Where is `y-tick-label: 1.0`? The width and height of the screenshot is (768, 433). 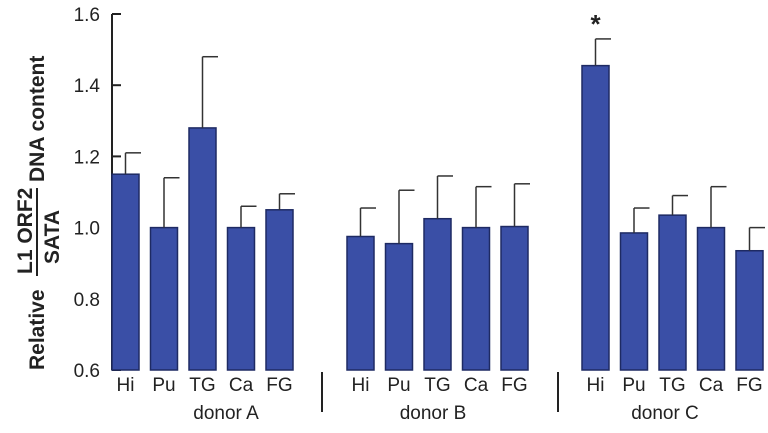 y-tick-label: 1.0 is located at coordinates (87, 229).